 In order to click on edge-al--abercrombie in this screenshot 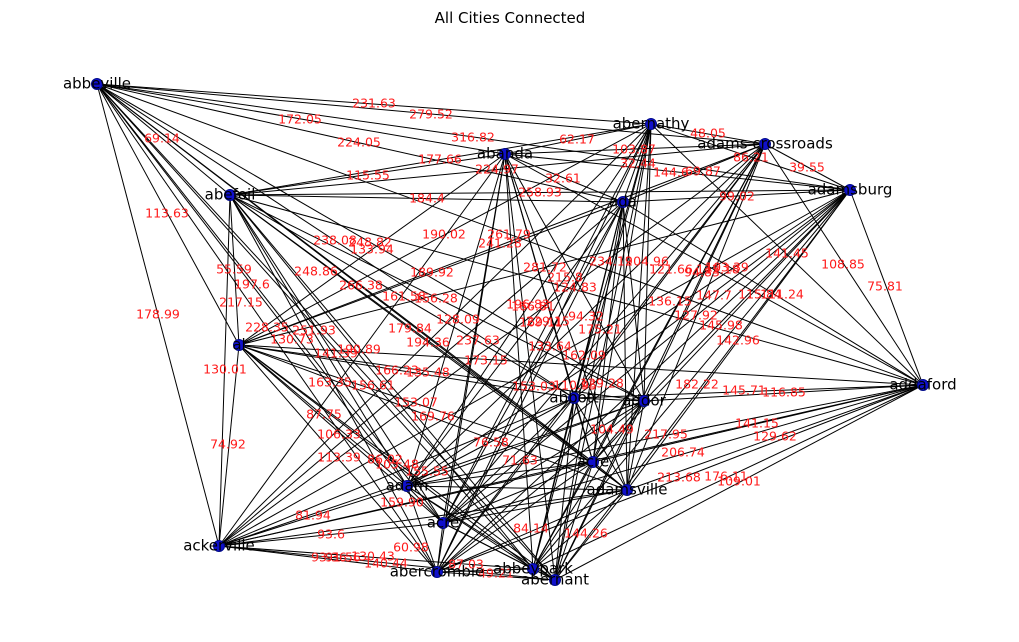, I will do `click(338, 458)`.